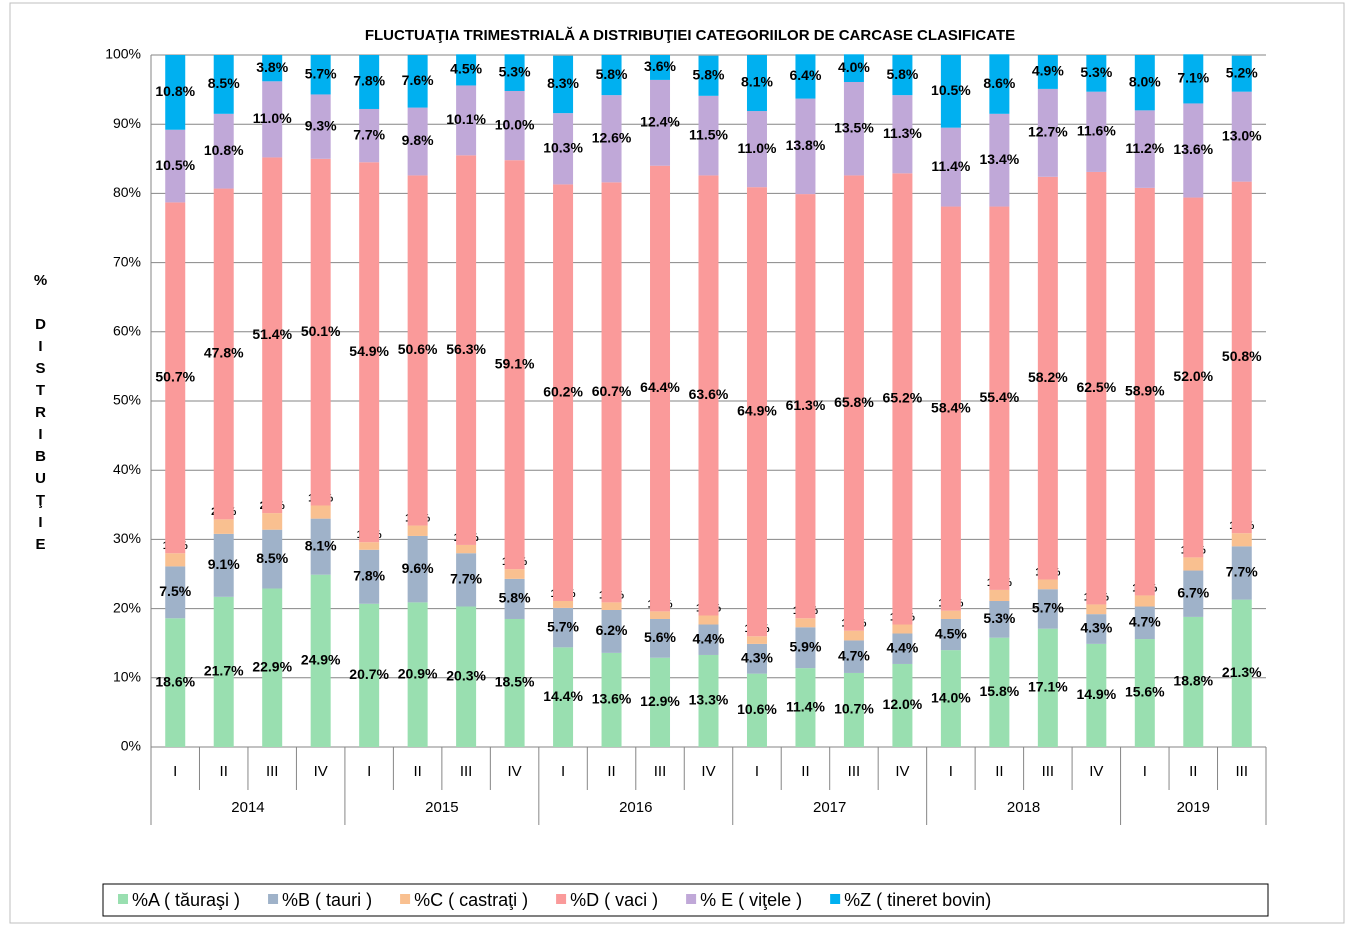 The height and width of the screenshot is (925, 1346). What do you see at coordinates (369, 351) in the screenshot?
I see `data-label: 54.9%` at bounding box center [369, 351].